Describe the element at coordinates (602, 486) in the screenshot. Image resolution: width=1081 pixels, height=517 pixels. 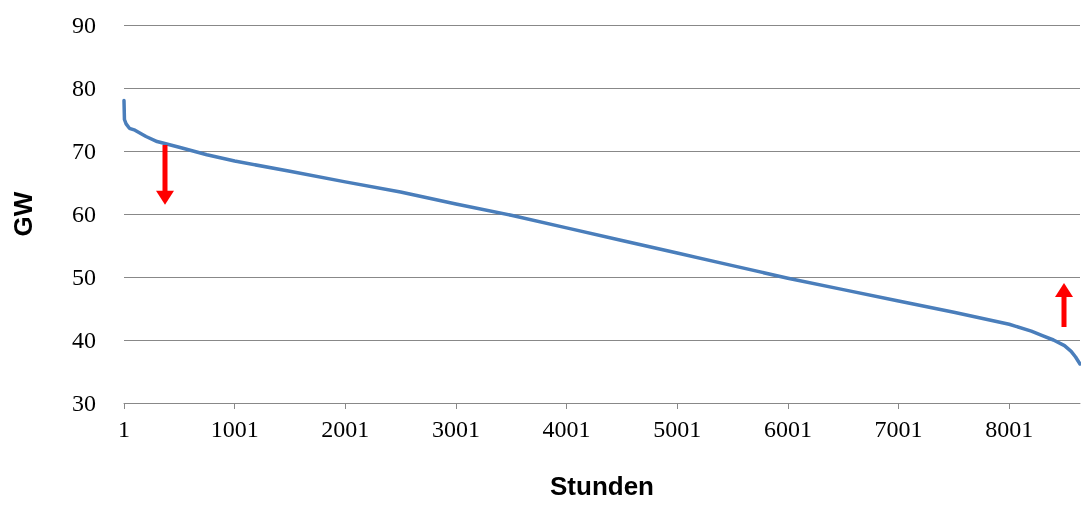
I see `x-axis-title: Stunden` at that location.